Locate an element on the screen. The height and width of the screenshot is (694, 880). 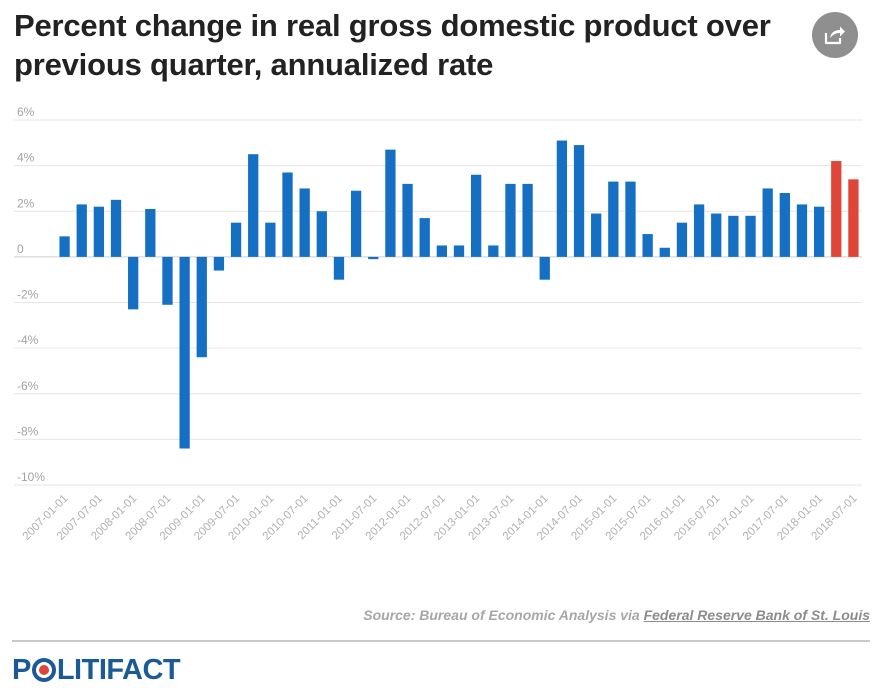
logo-o-mark is located at coordinates (43, 670).